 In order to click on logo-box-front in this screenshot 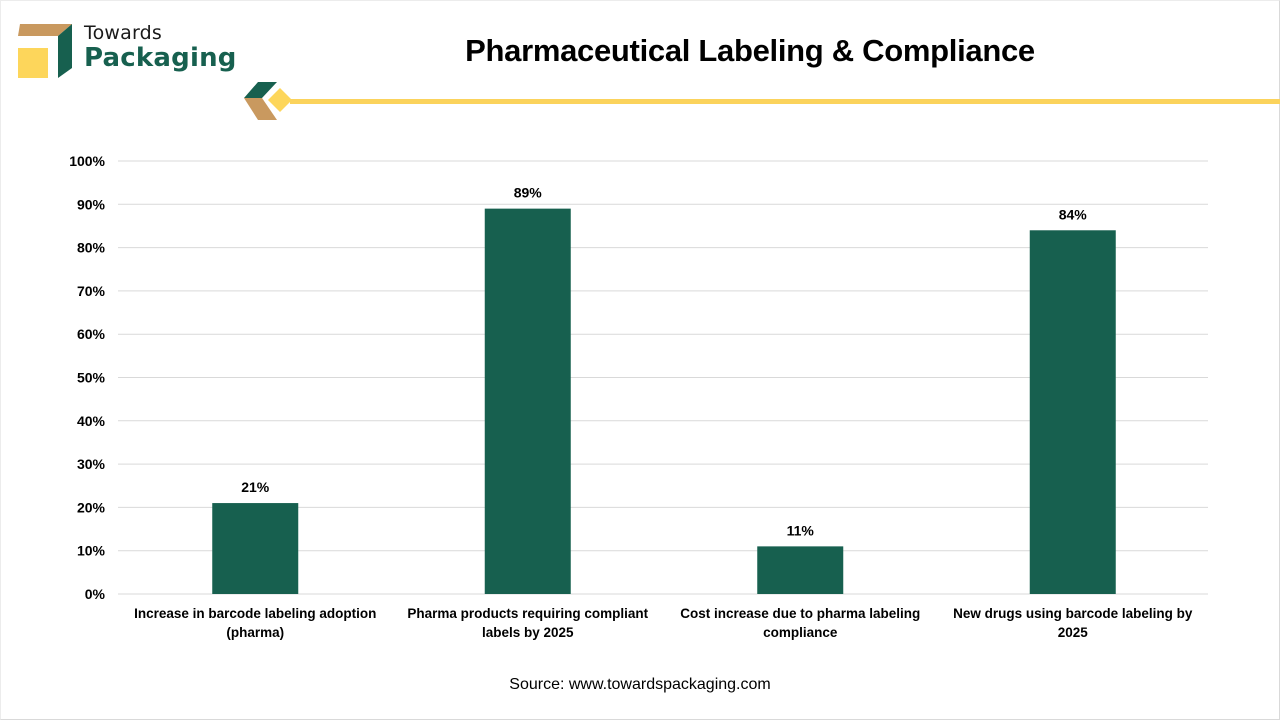, I will do `click(33, 63)`.